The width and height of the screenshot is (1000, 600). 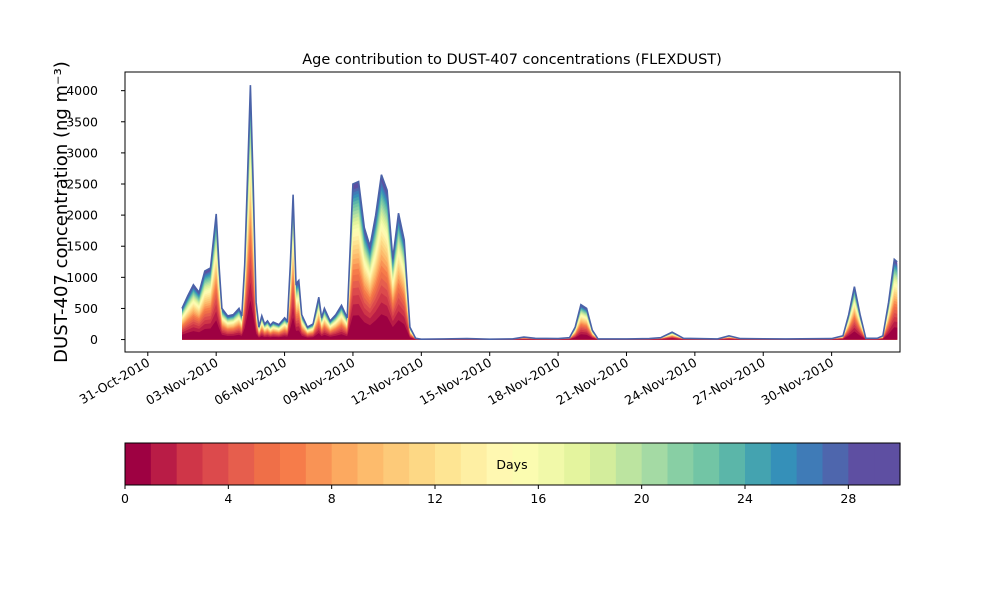 I want to click on colorbar-label: Days, so click(x=511, y=464).